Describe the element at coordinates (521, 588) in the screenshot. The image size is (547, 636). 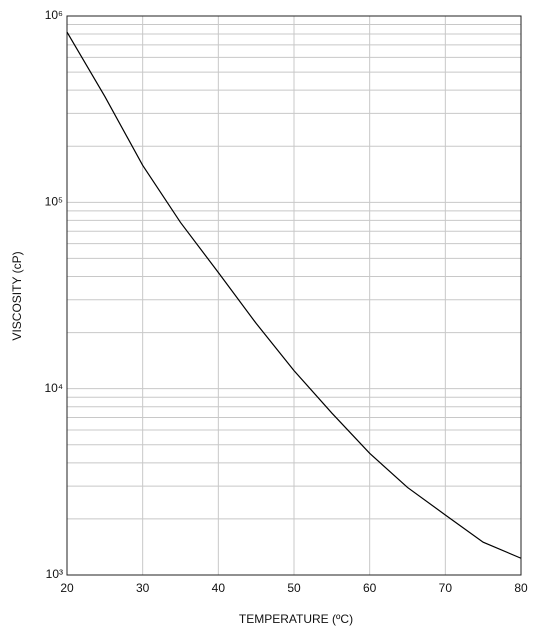
I see `x-tick-label: 80` at that location.